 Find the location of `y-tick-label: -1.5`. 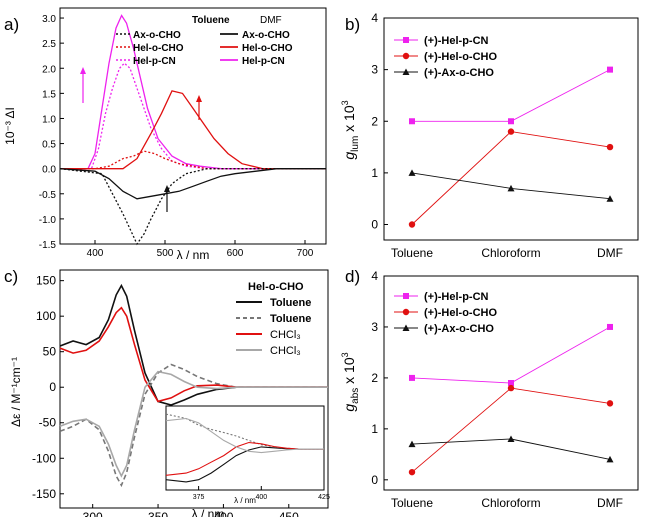

y-tick-label: -1.5 is located at coordinates (48, 245).